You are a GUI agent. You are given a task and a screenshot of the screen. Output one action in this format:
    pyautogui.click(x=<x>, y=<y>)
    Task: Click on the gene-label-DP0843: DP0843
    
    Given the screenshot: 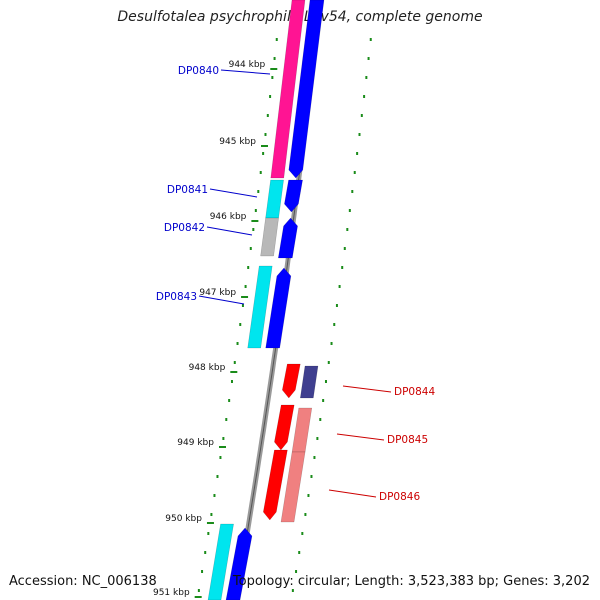 What is the action you would take?
    pyautogui.click(x=176, y=297)
    